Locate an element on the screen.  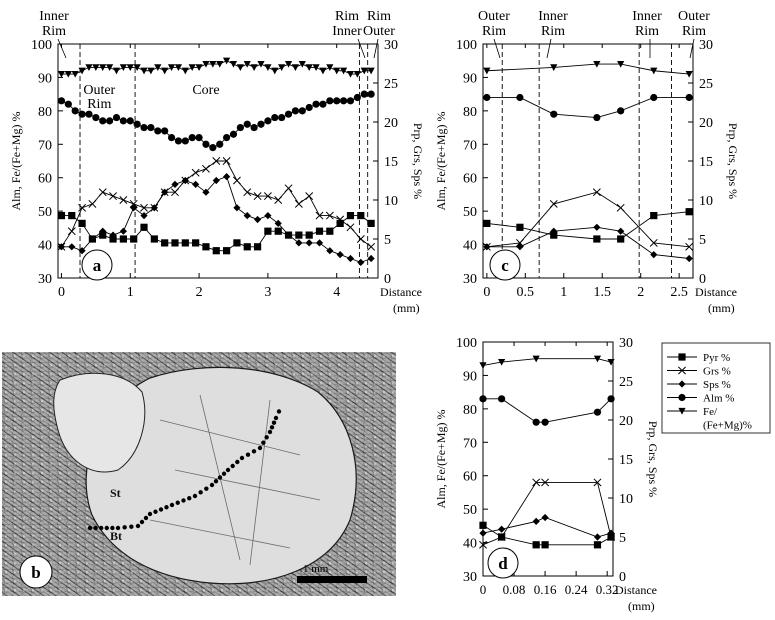
y2-axis-title: Prp, Grs, Sps % is located at coordinates (733, 161).